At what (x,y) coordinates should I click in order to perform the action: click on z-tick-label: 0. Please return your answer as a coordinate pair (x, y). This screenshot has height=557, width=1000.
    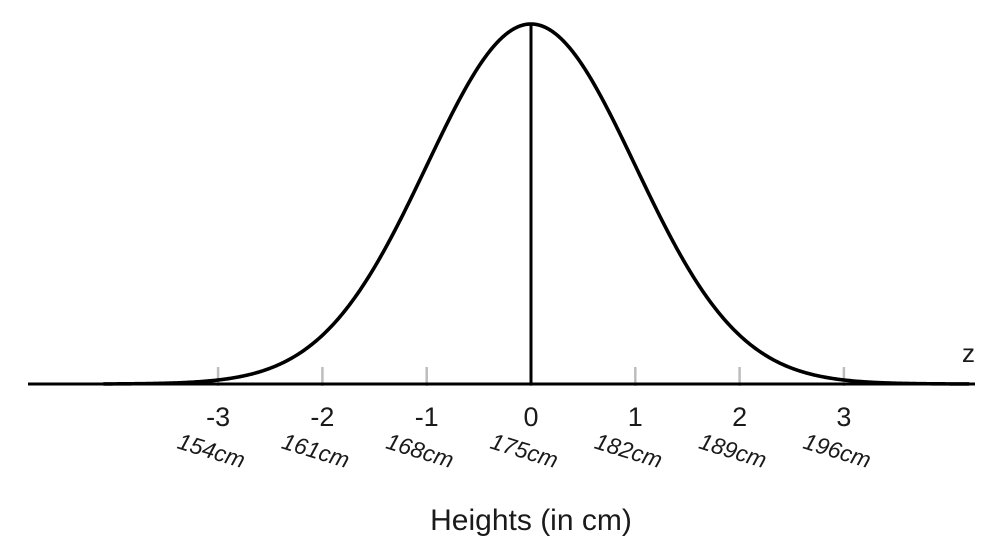
    Looking at the image, I should click on (530, 417).